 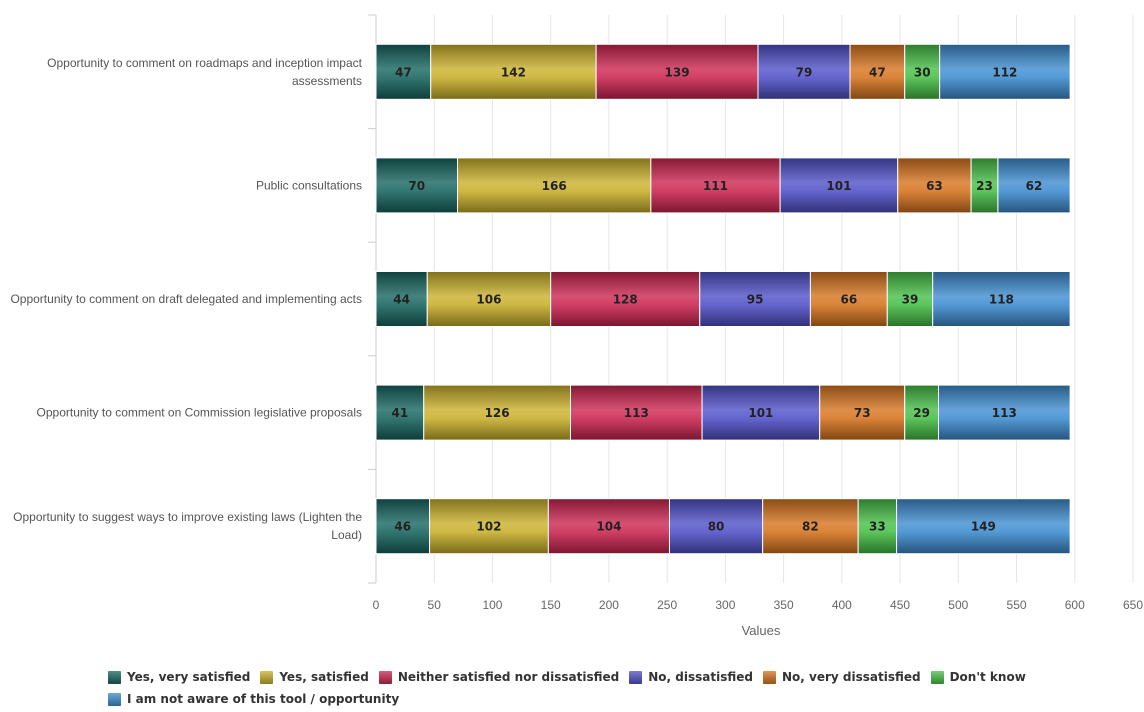 I want to click on data-label: 102, so click(x=488, y=527).